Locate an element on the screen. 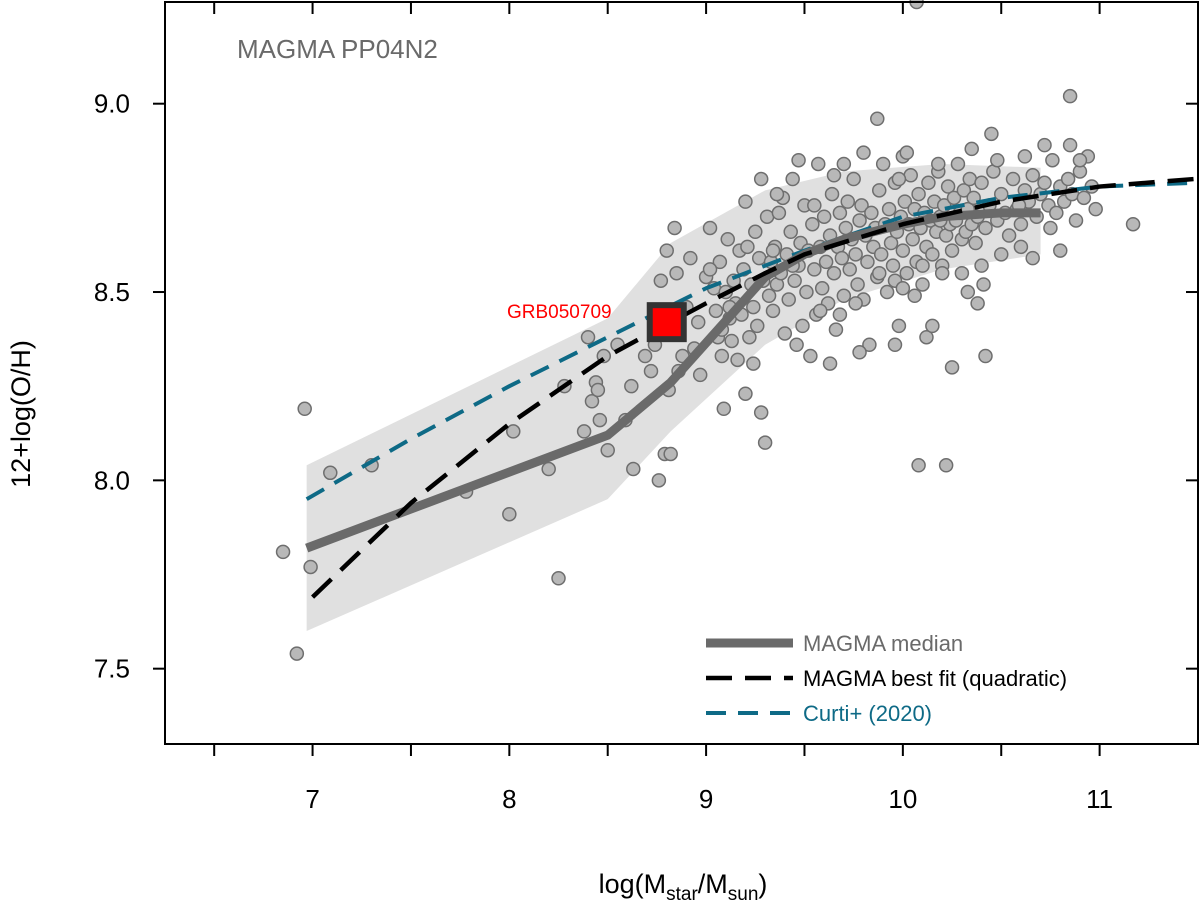 This screenshot has height=914, width=1200. x-tick-label: 7 is located at coordinates (312, 799).